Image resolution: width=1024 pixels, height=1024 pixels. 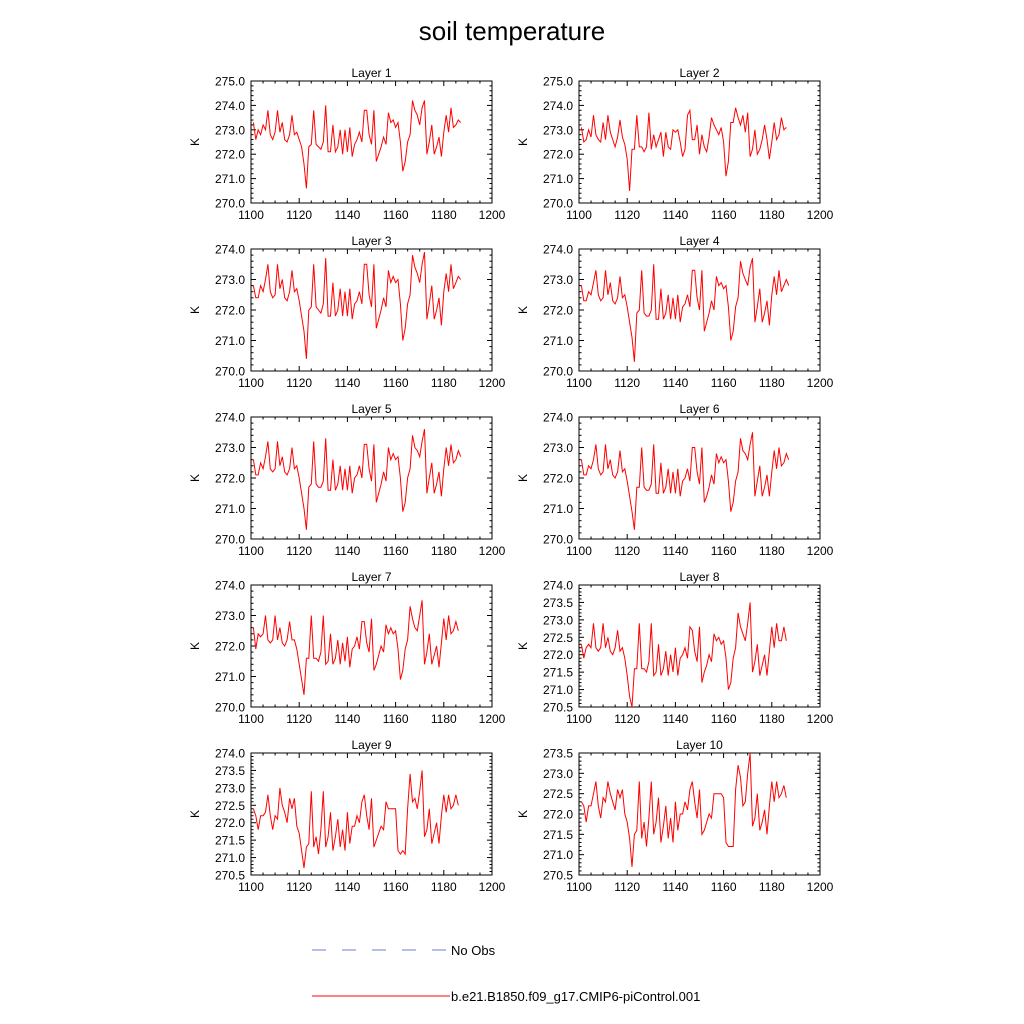 I want to click on panel-title: Layer 4, so click(x=699, y=241).